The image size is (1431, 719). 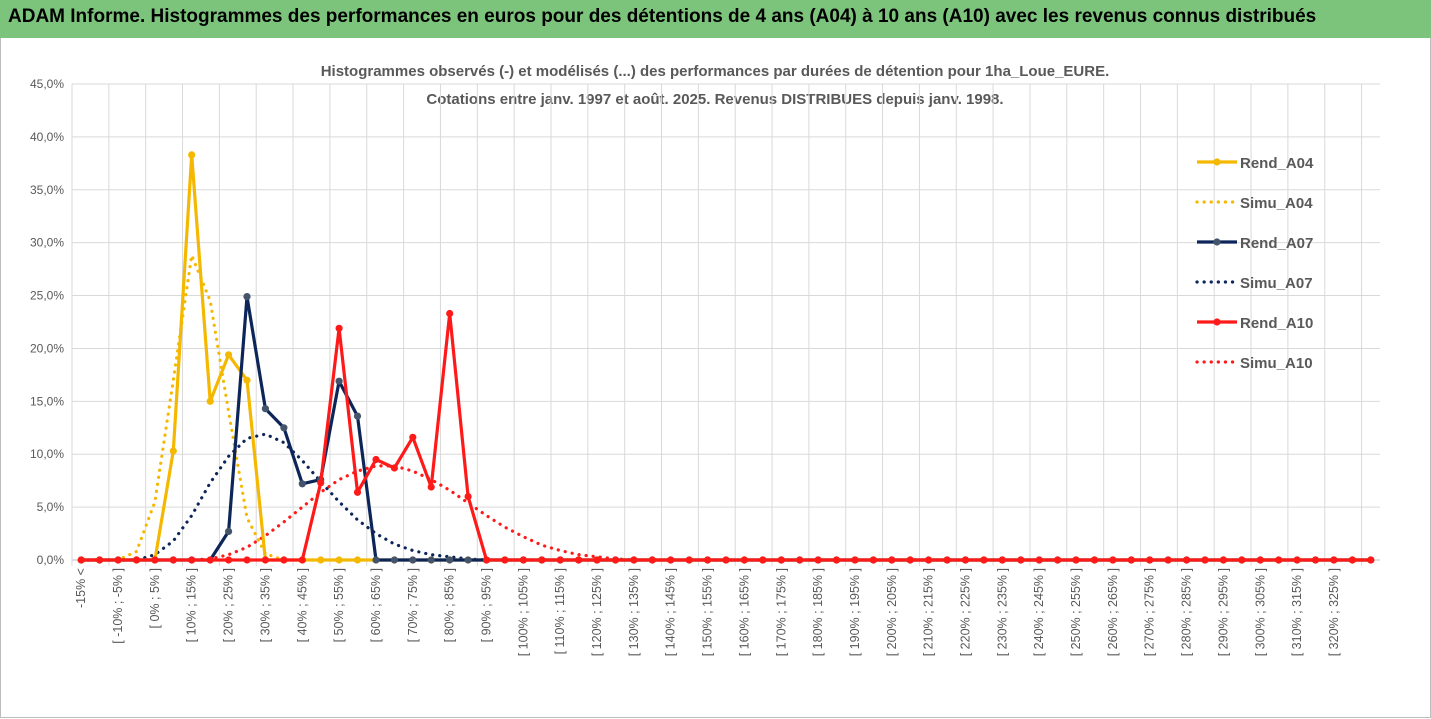 I want to click on x-tick-label: [ 320% ; 325% ], so click(x=1334, y=612).